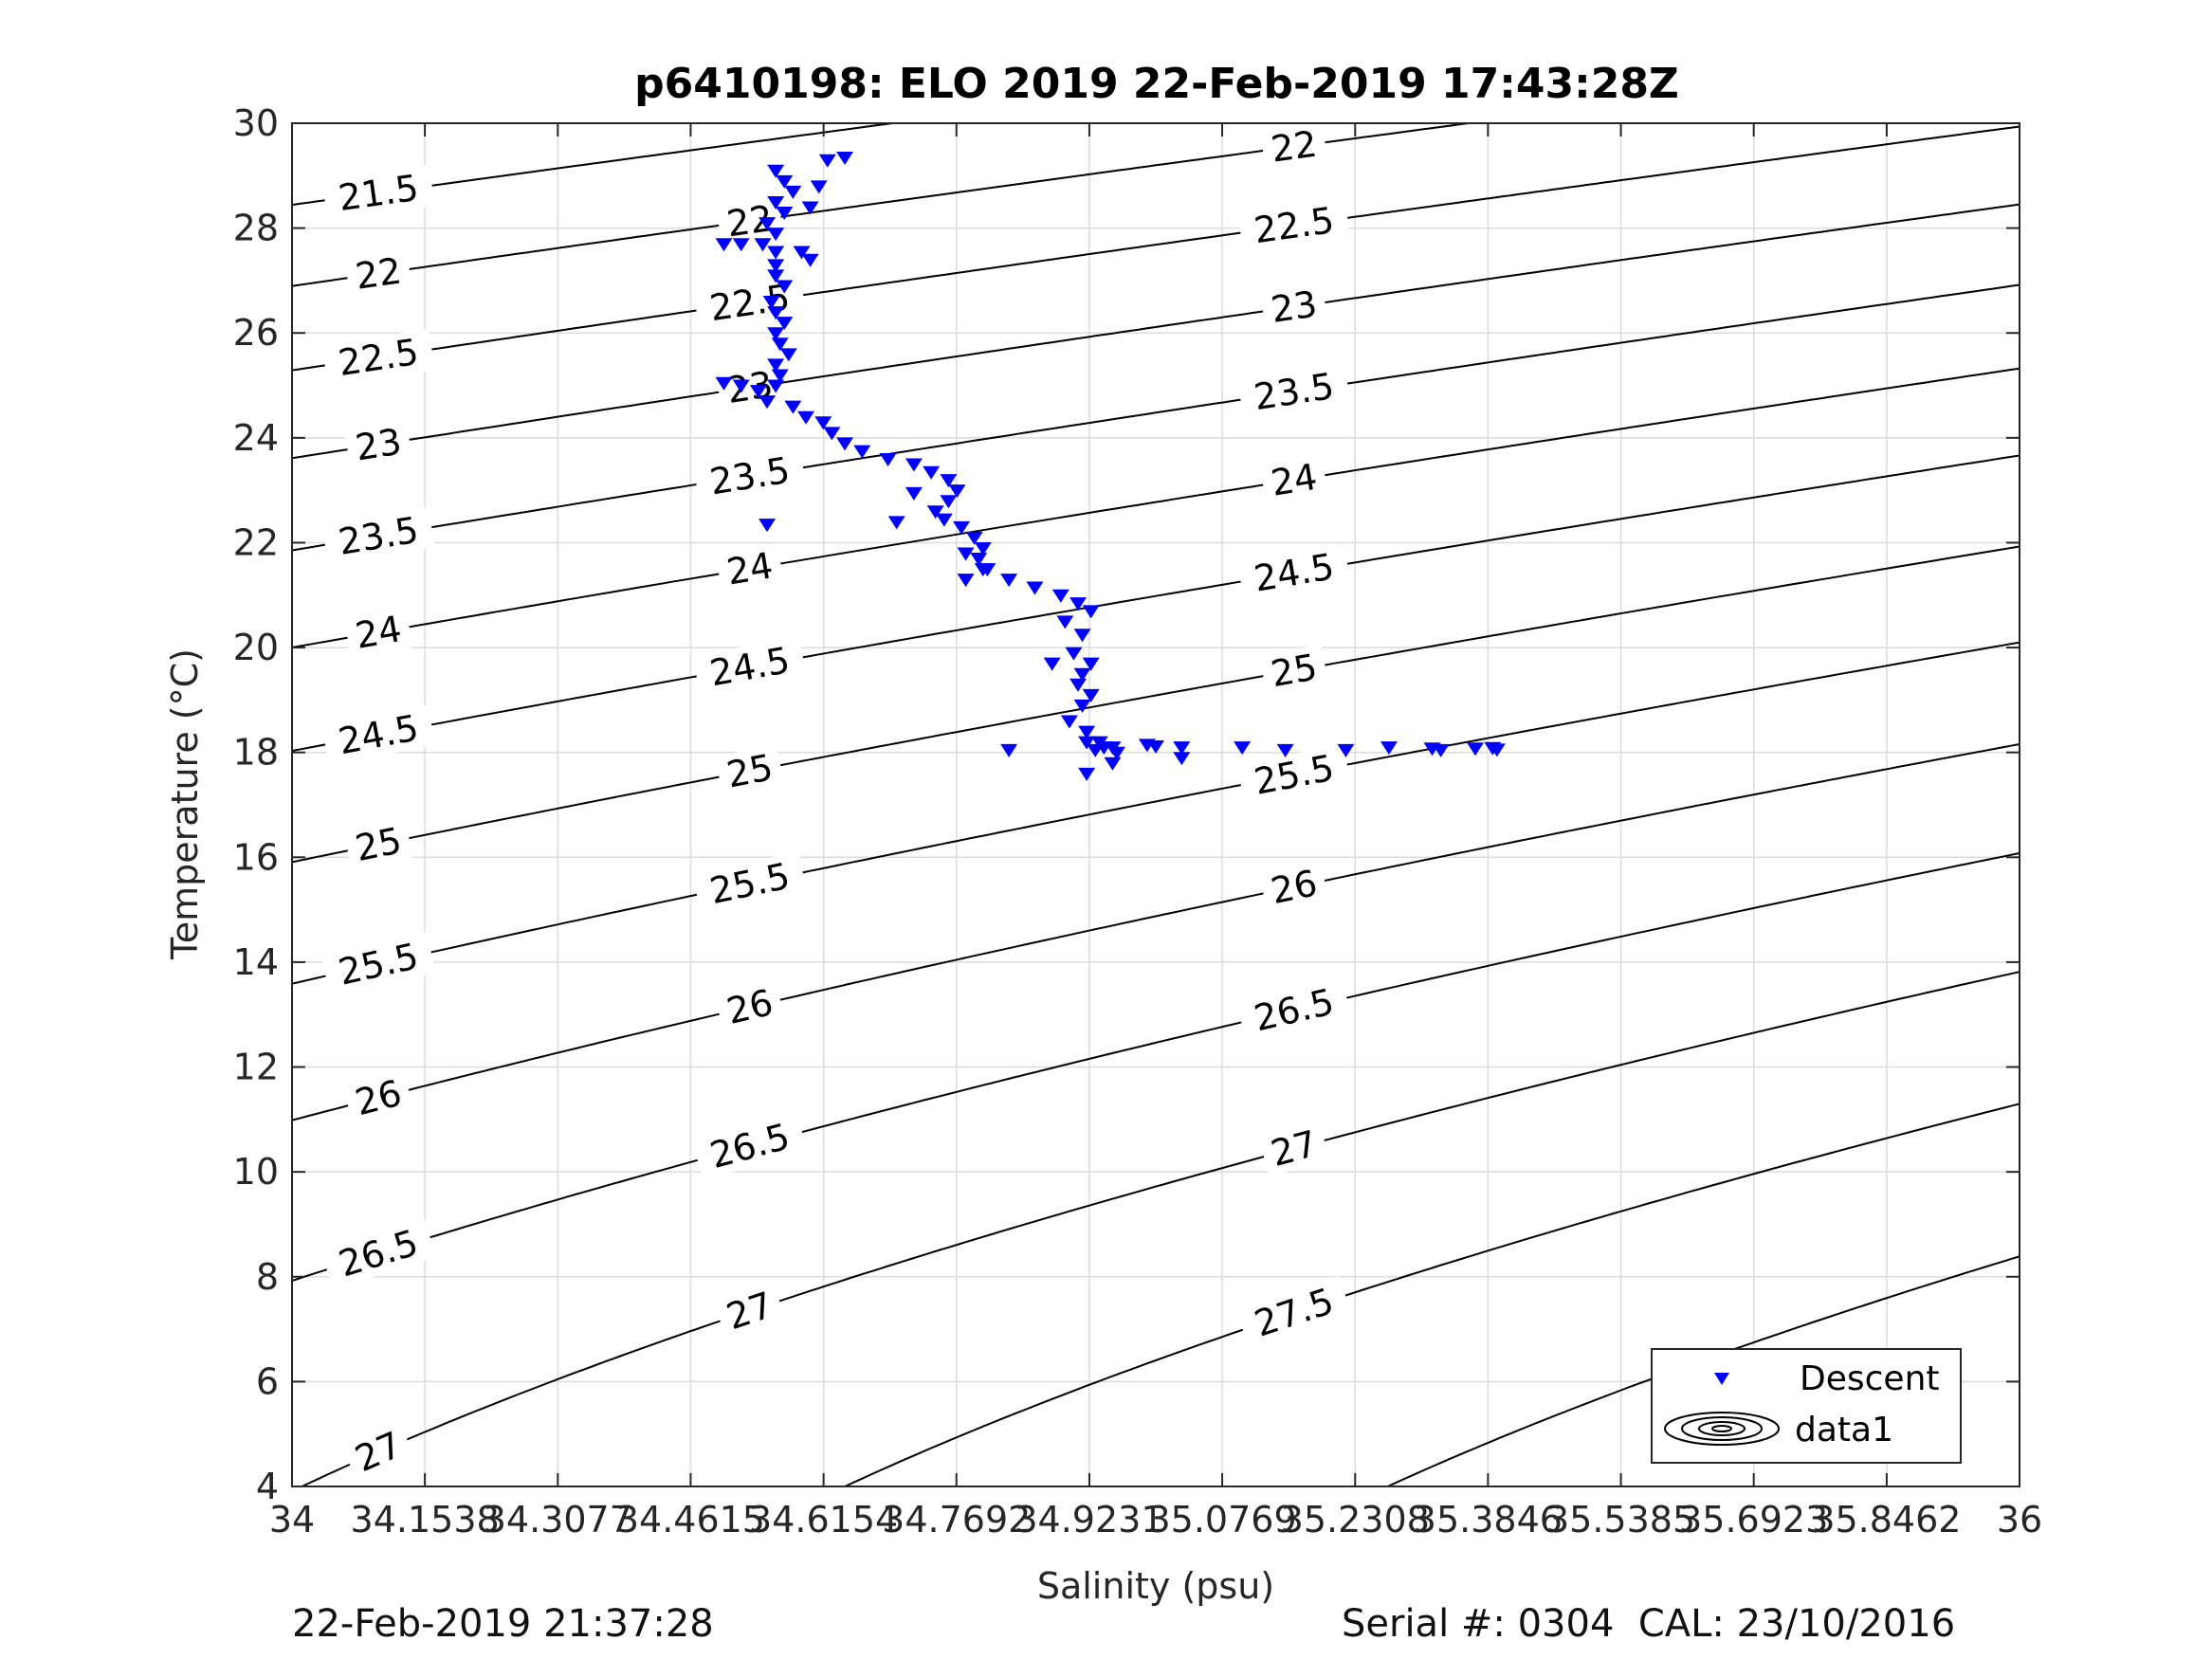 The image size is (2212, 1659). I want to click on x-tick-label: 35.8462, so click(1886, 1519).